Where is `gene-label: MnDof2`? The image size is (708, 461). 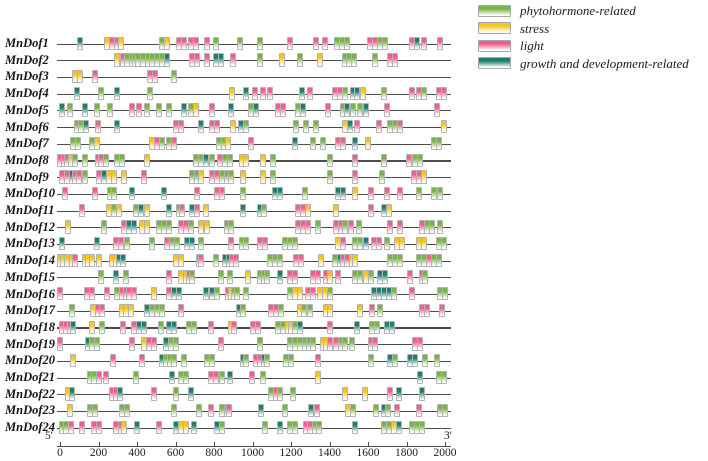 gene-label: MnDof2 is located at coordinates (27, 59).